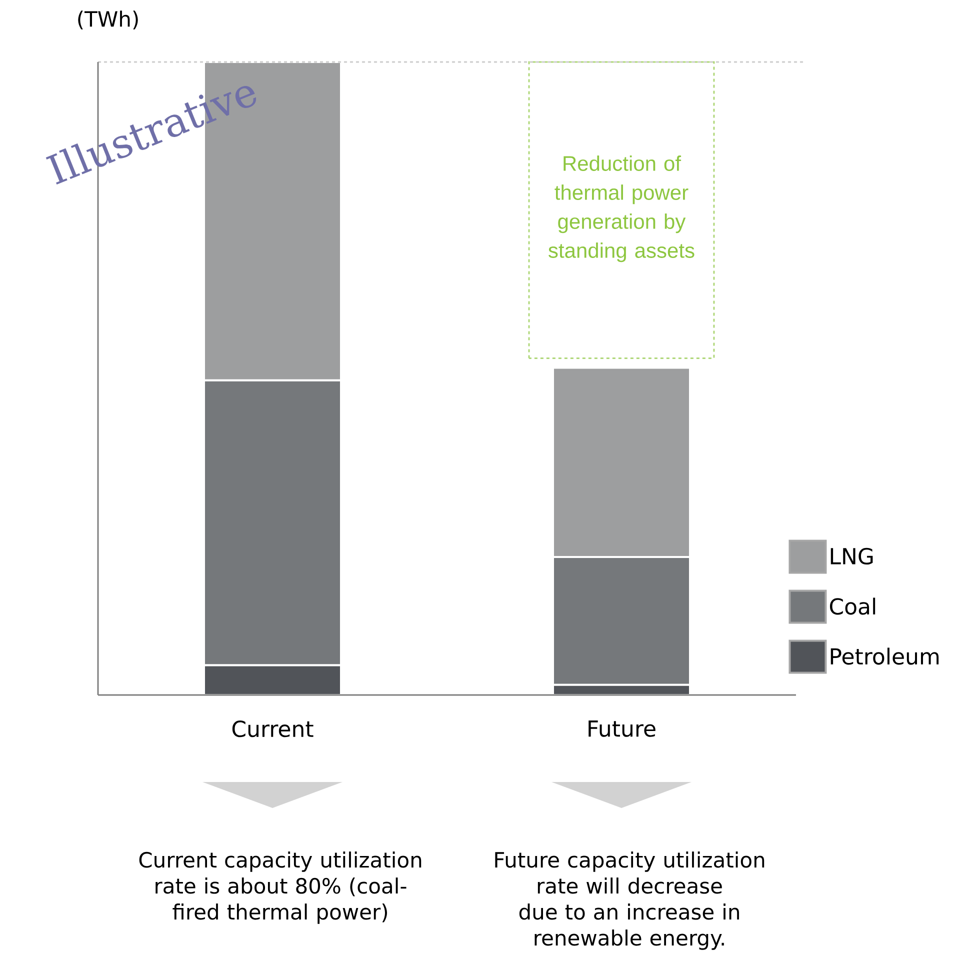 Image resolution: width=955 pixels, height=961 pixels. I want to click on legend-label: Petroleum, so click(884, 656).